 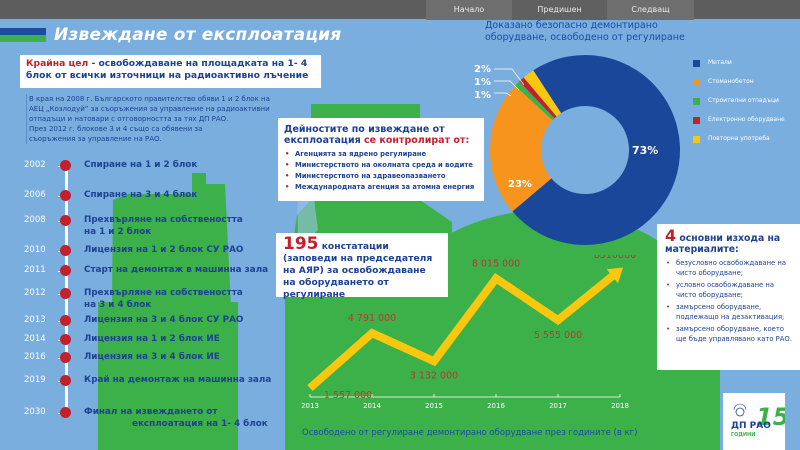 What do you see at coordinates (509, 82) in the screenshot?
I see `pct-leader-lines` at bounding box center [509, 82].